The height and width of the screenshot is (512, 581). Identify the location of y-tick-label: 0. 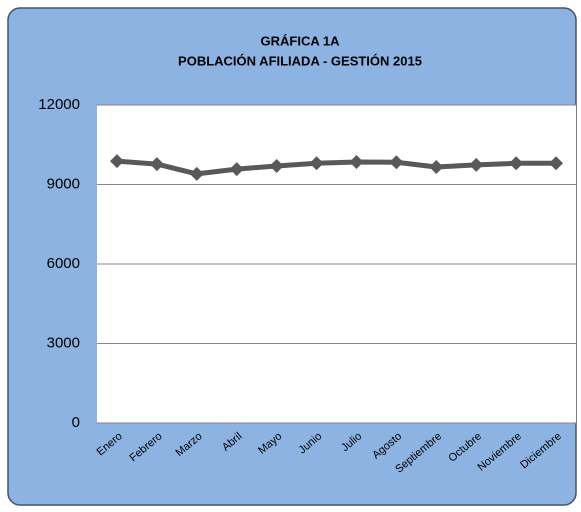
(76, 422).